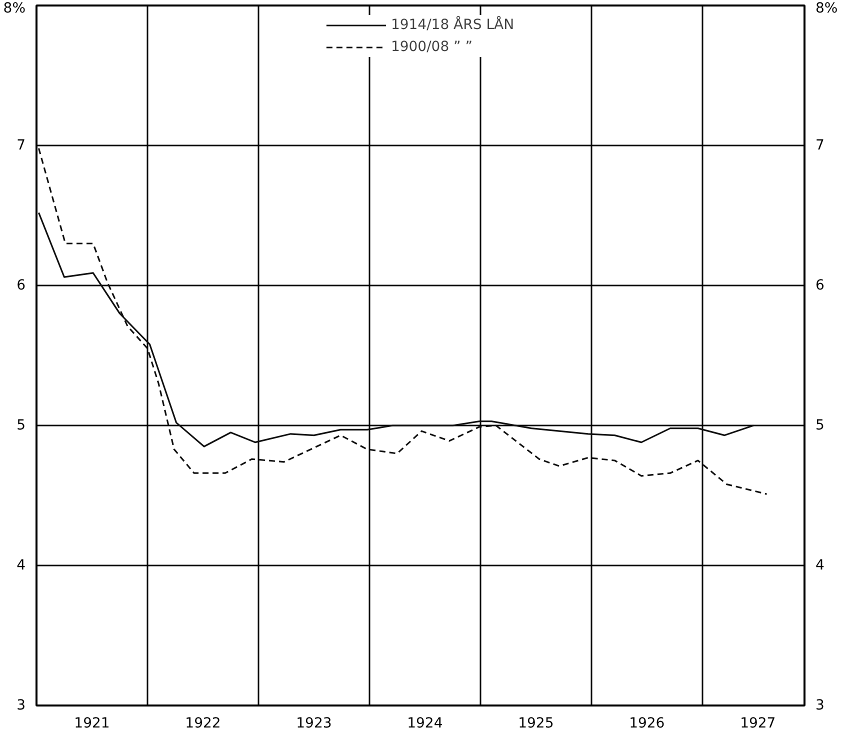 This screenshot has width=850, height=744. What do you see at coordinates (314, 724) in the screenshot?
I see `x-tick-label: 1923` at bounding box center [314, 724].